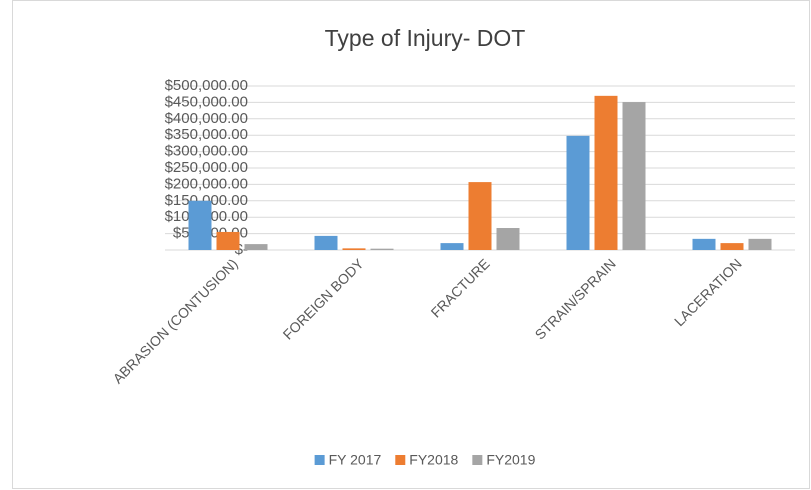  I want to click on y-tick-label: $500,000.00, so click(206, 85).